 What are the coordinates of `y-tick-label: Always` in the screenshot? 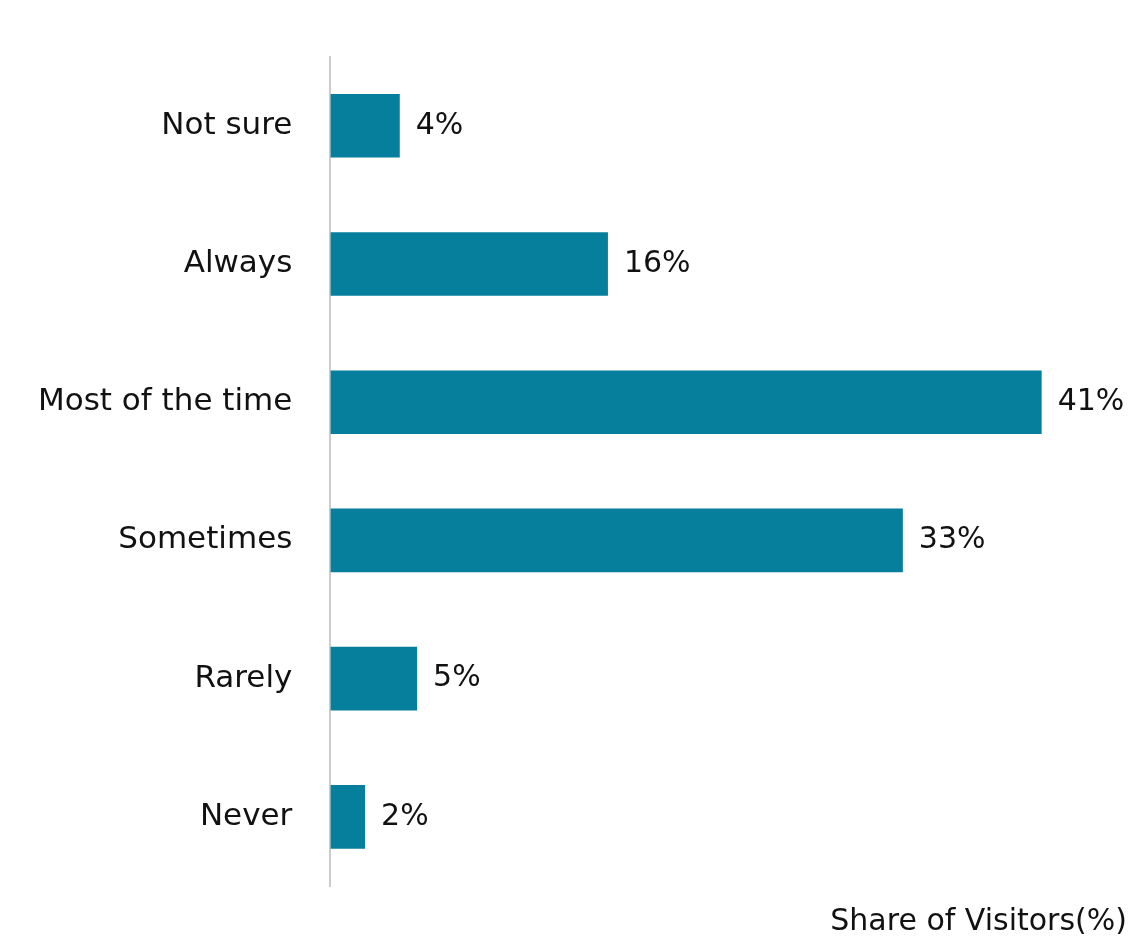 It's located at (238, 261).